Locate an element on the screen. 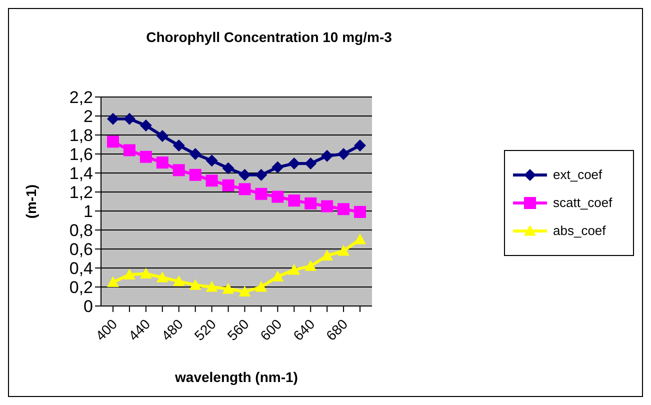 The width and height of the screenshot is (651, 405). y-tick-label: 0,4 is located at coordinates (81, 268).